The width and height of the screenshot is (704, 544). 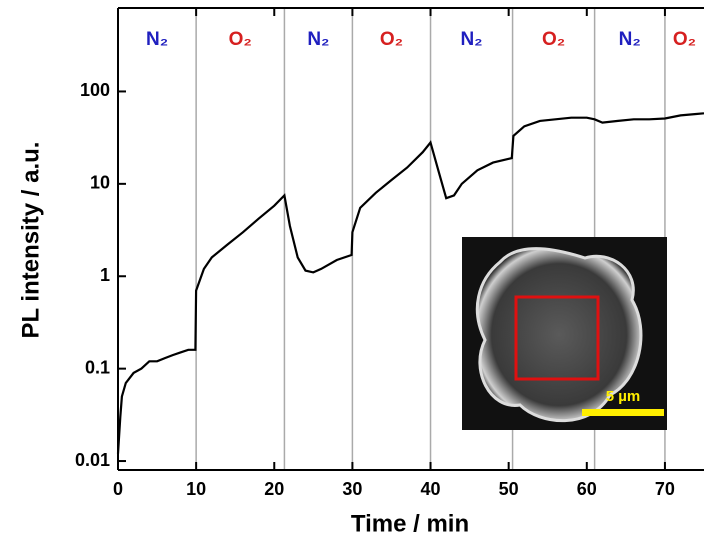 What do you see at coordinates (97, 367) in the screenshot?
I see `y-tick-label: 0.1` at bounding box center [97, 367].